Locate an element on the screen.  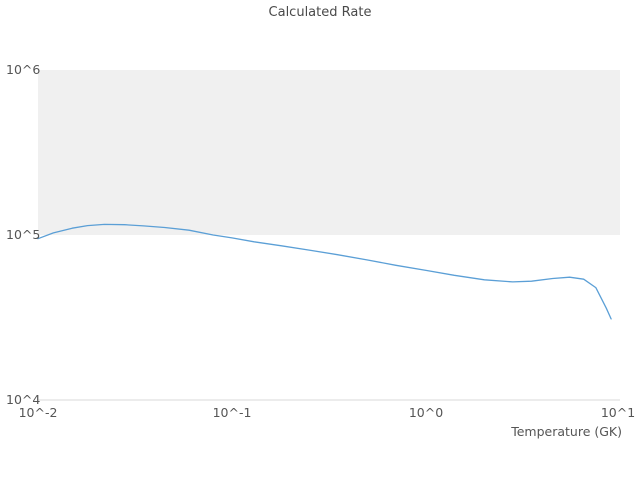
x-tick-label-1e1: 10^1 is located at coordinates (618, 412).